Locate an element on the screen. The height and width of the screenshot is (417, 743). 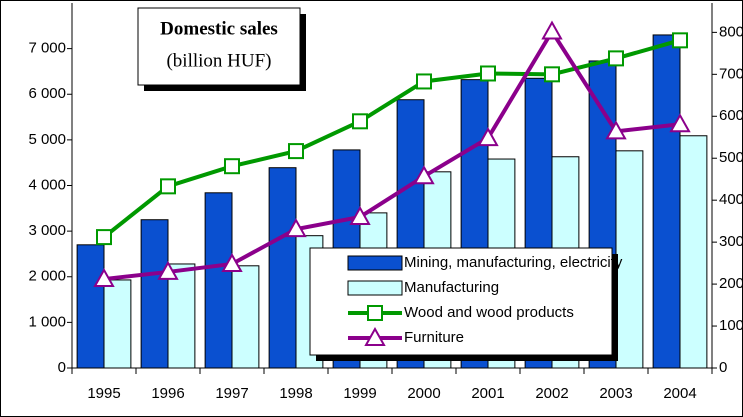
y-tick-label: 1 000 is located at coordinates (47, 321).